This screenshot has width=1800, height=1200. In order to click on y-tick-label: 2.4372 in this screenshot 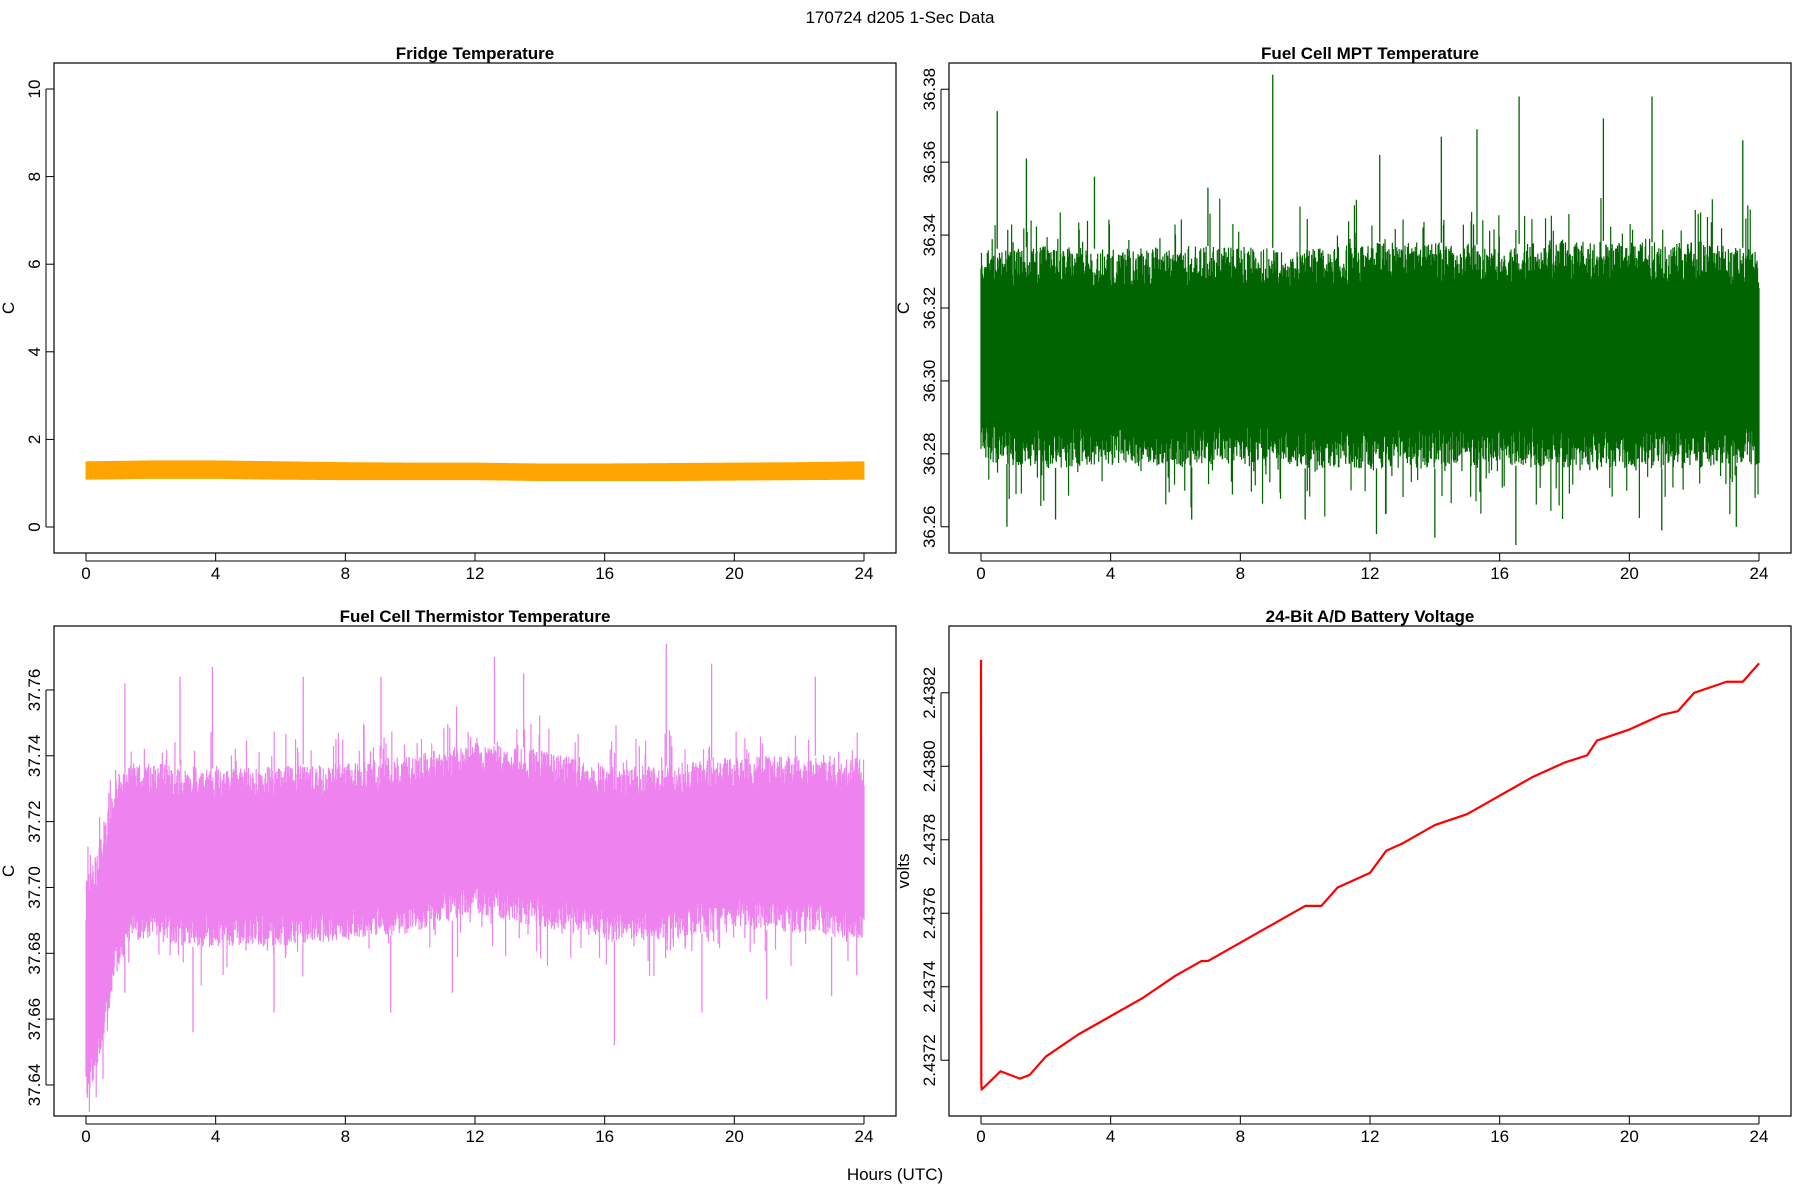, I will do `click(929, 1060)`.